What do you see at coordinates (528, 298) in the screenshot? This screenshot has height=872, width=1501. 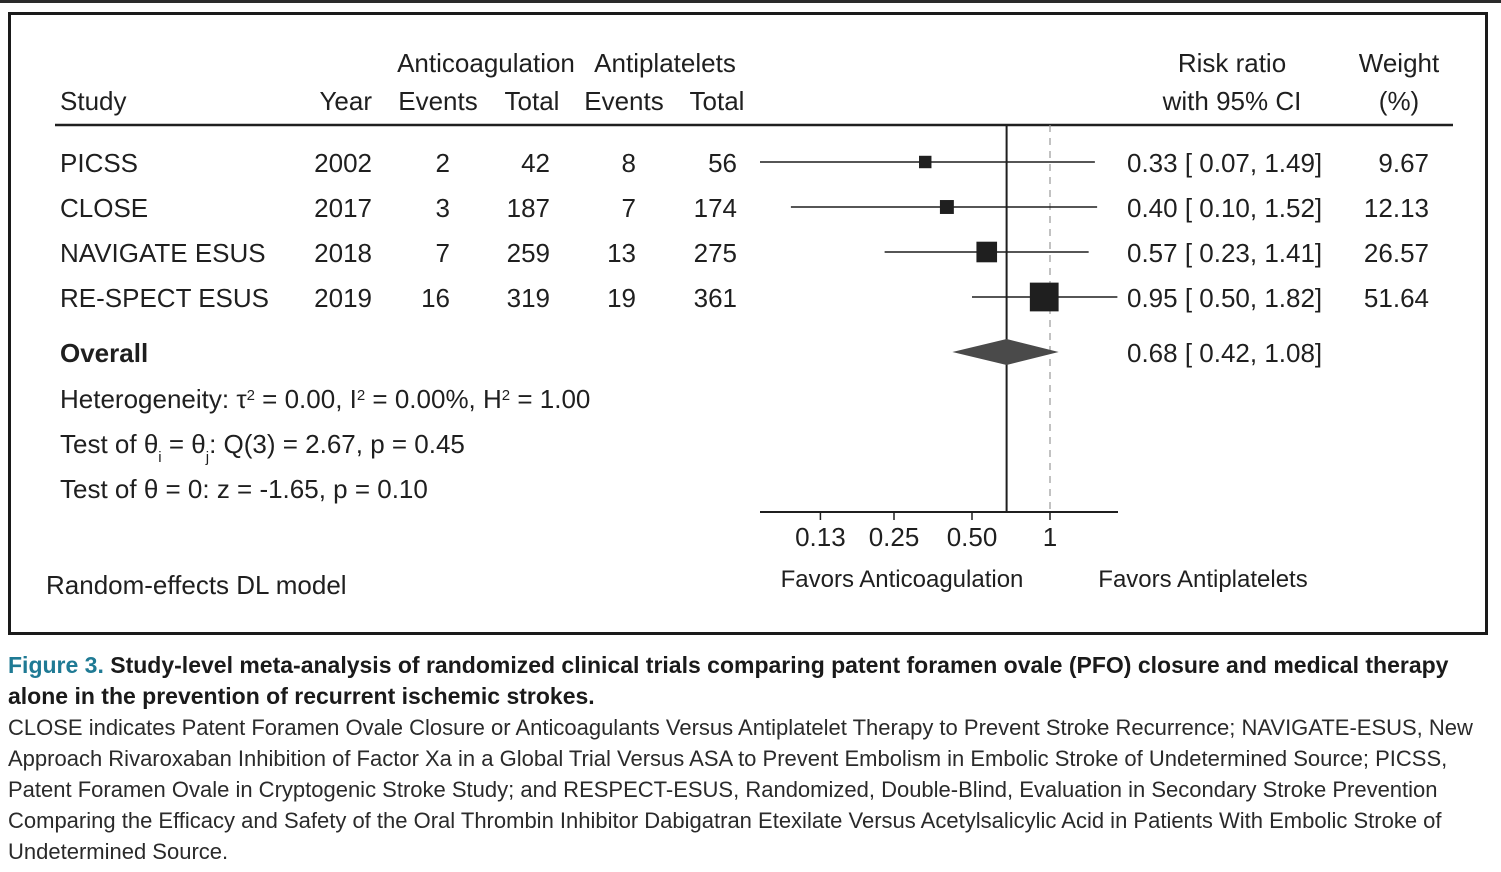 I see `anticoag-total: 319` at bounding box center [528, 298].